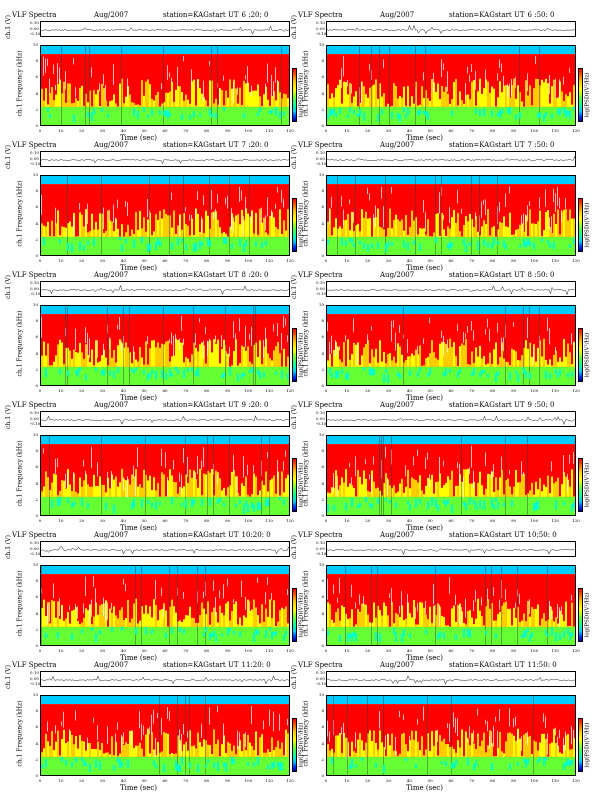 This screenshot has width=612, height=792. What do you see at coordinates (306, 213) in the screenshot?
I see `frequency-axis-text: ch.1Frequency (kHz)` at bounding box center [306, 213].